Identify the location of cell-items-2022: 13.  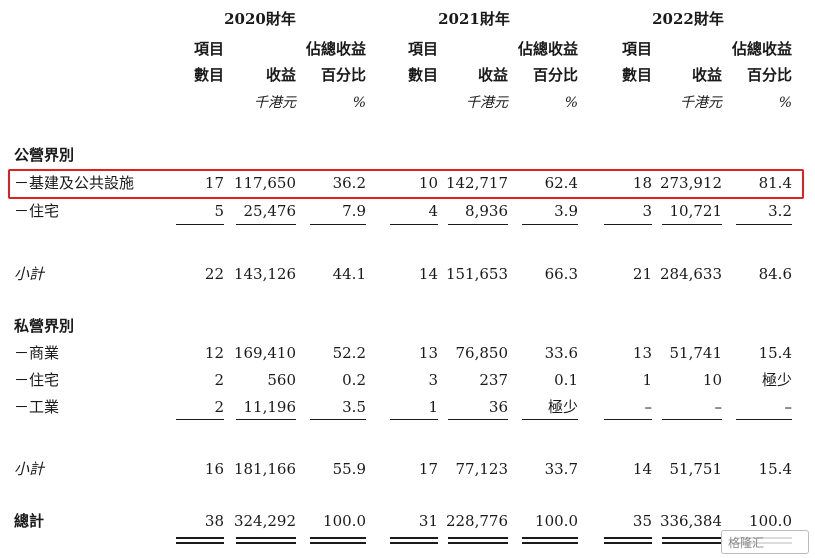
(642, 353).